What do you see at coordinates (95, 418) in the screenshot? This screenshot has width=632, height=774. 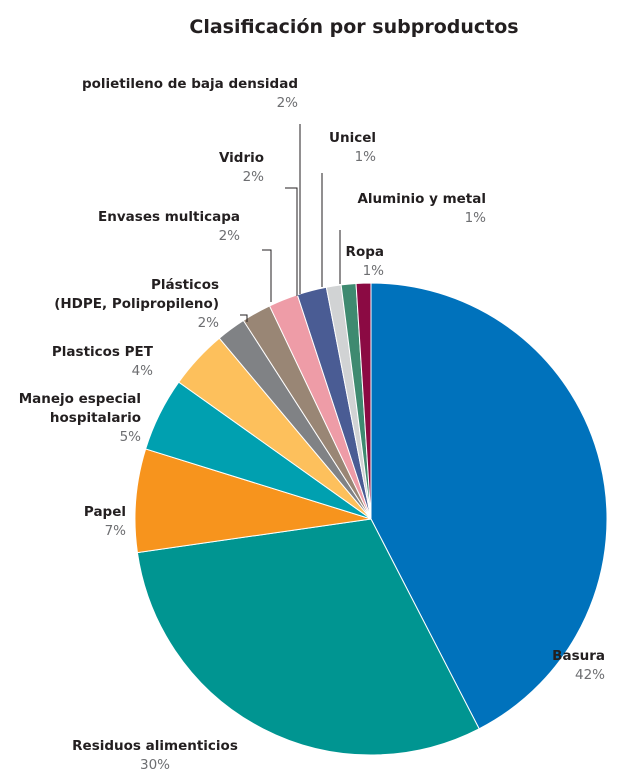 I see `slice-label-name: hospitalario` at bounding box center [95, 418].